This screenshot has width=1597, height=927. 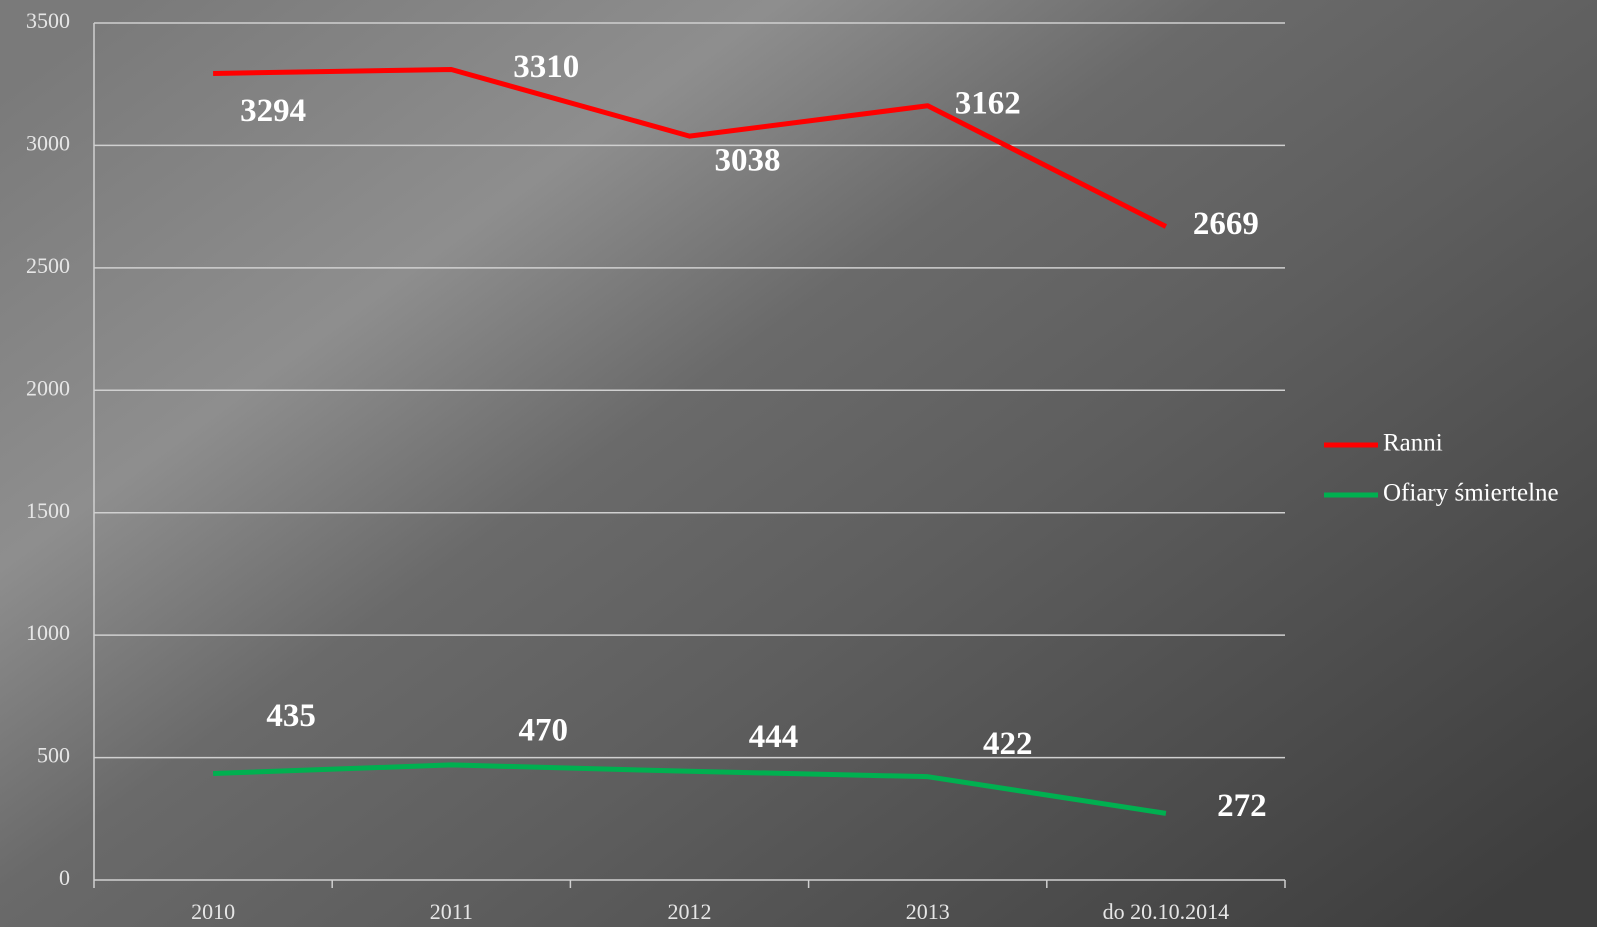 I want to click on data-label: 444, so click(x=774, y=737).